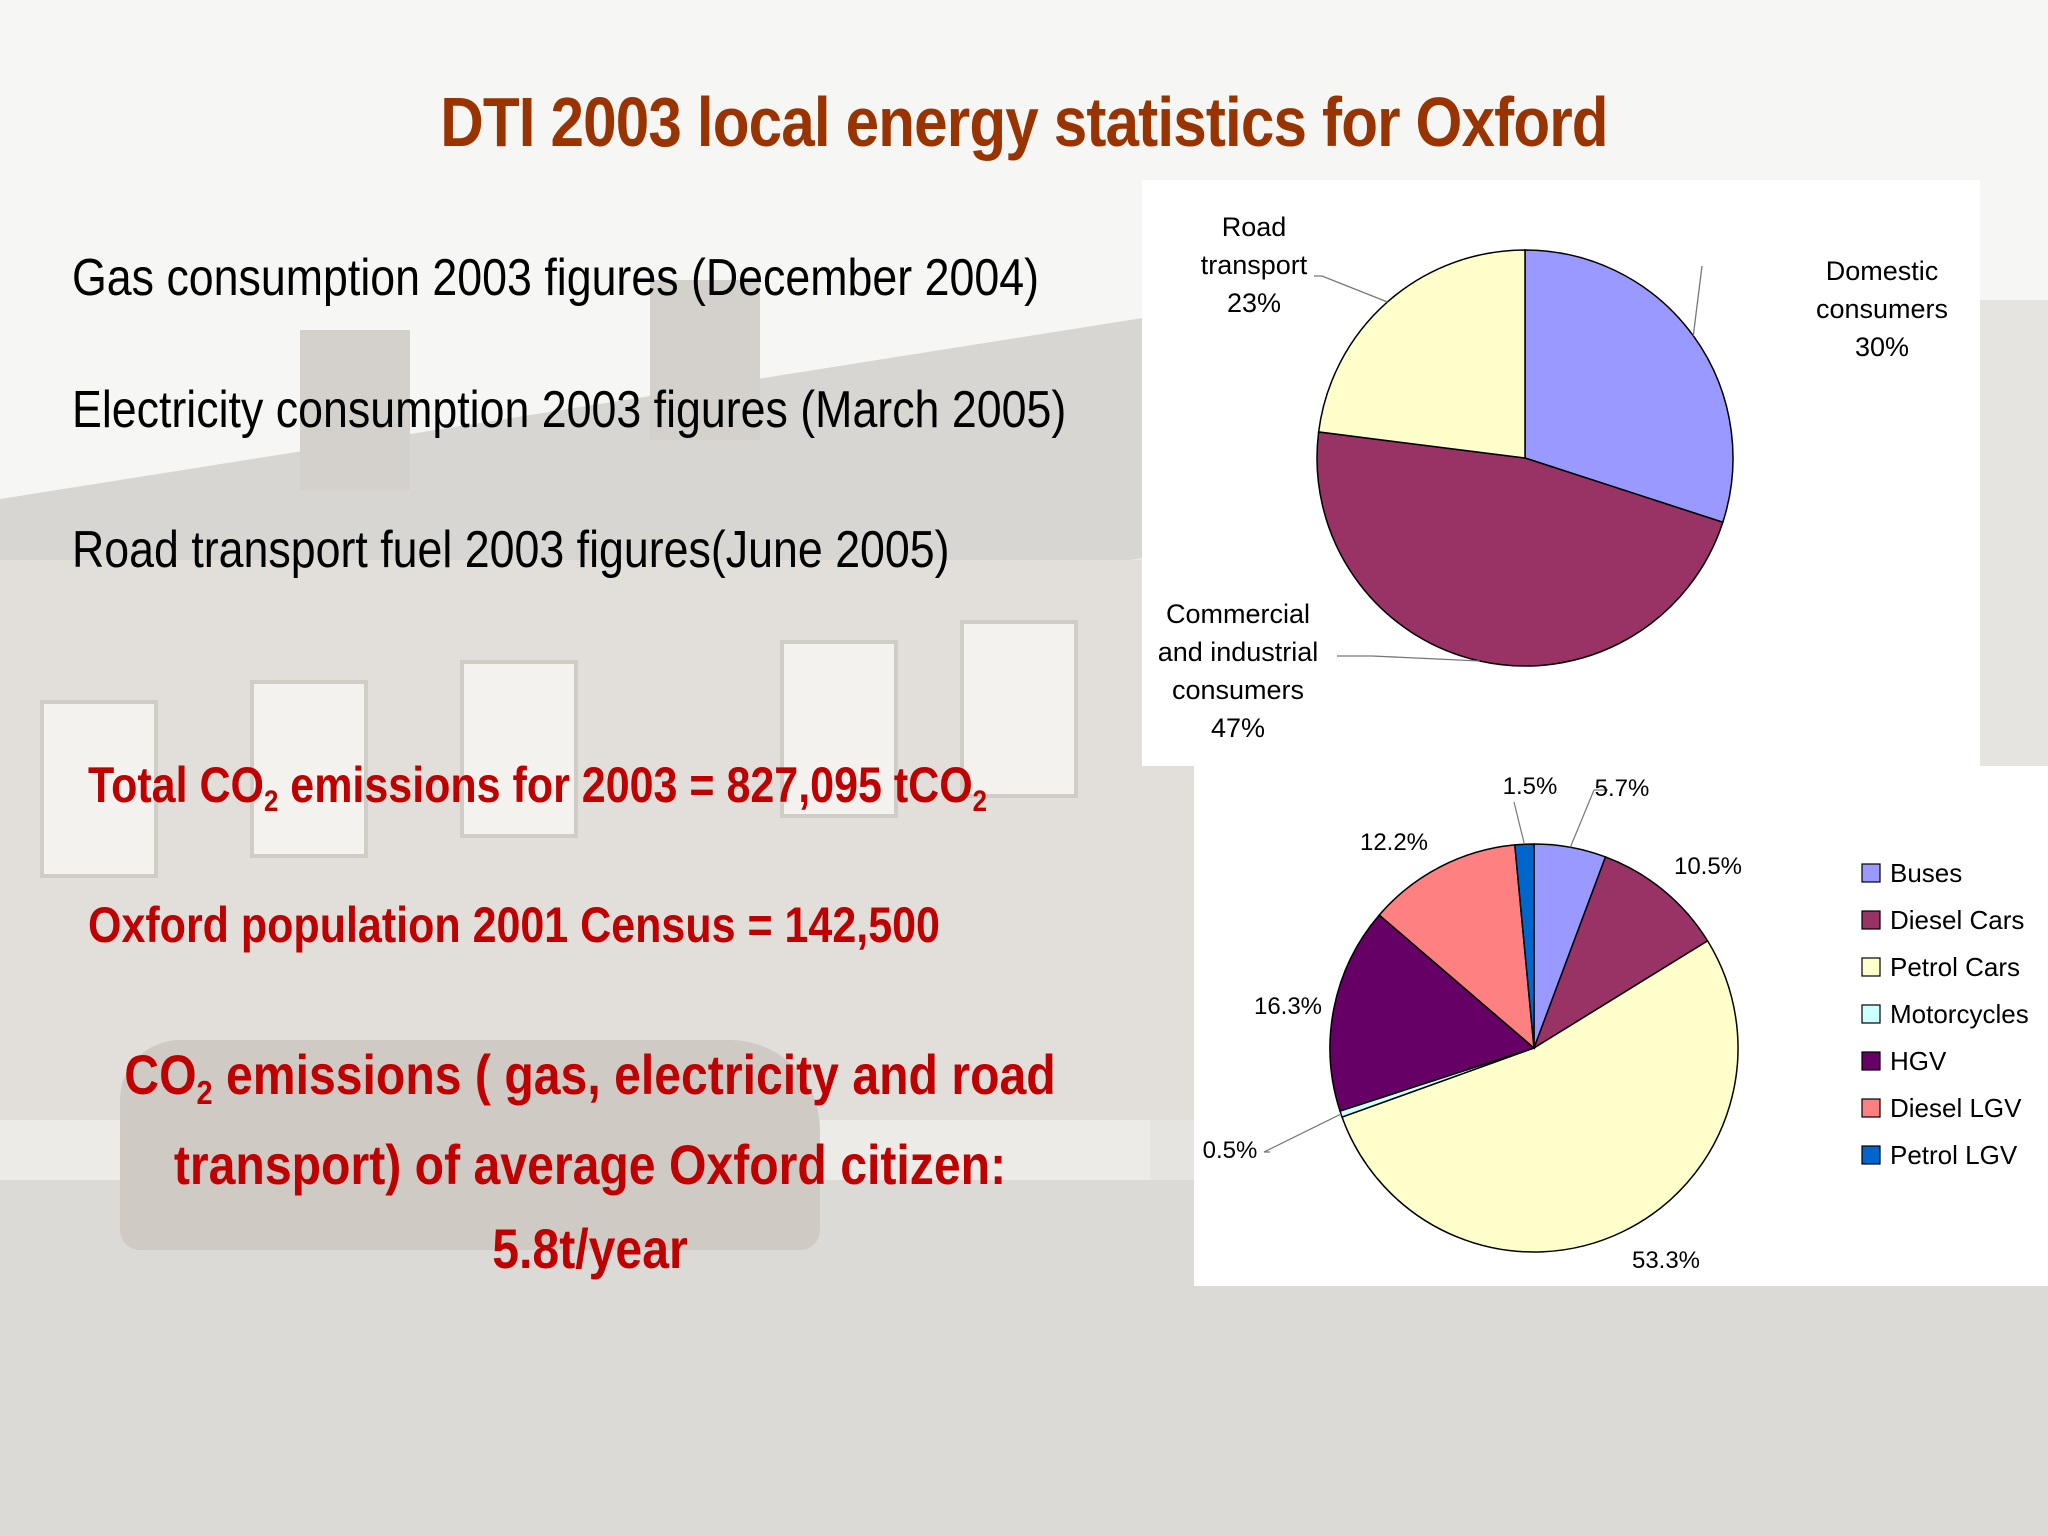 This screenshot has height=1536, width=2048. Describe the element at coordinates (1254, 227) in the screenshot. I see `sector-label-2-0: Road` at that location.